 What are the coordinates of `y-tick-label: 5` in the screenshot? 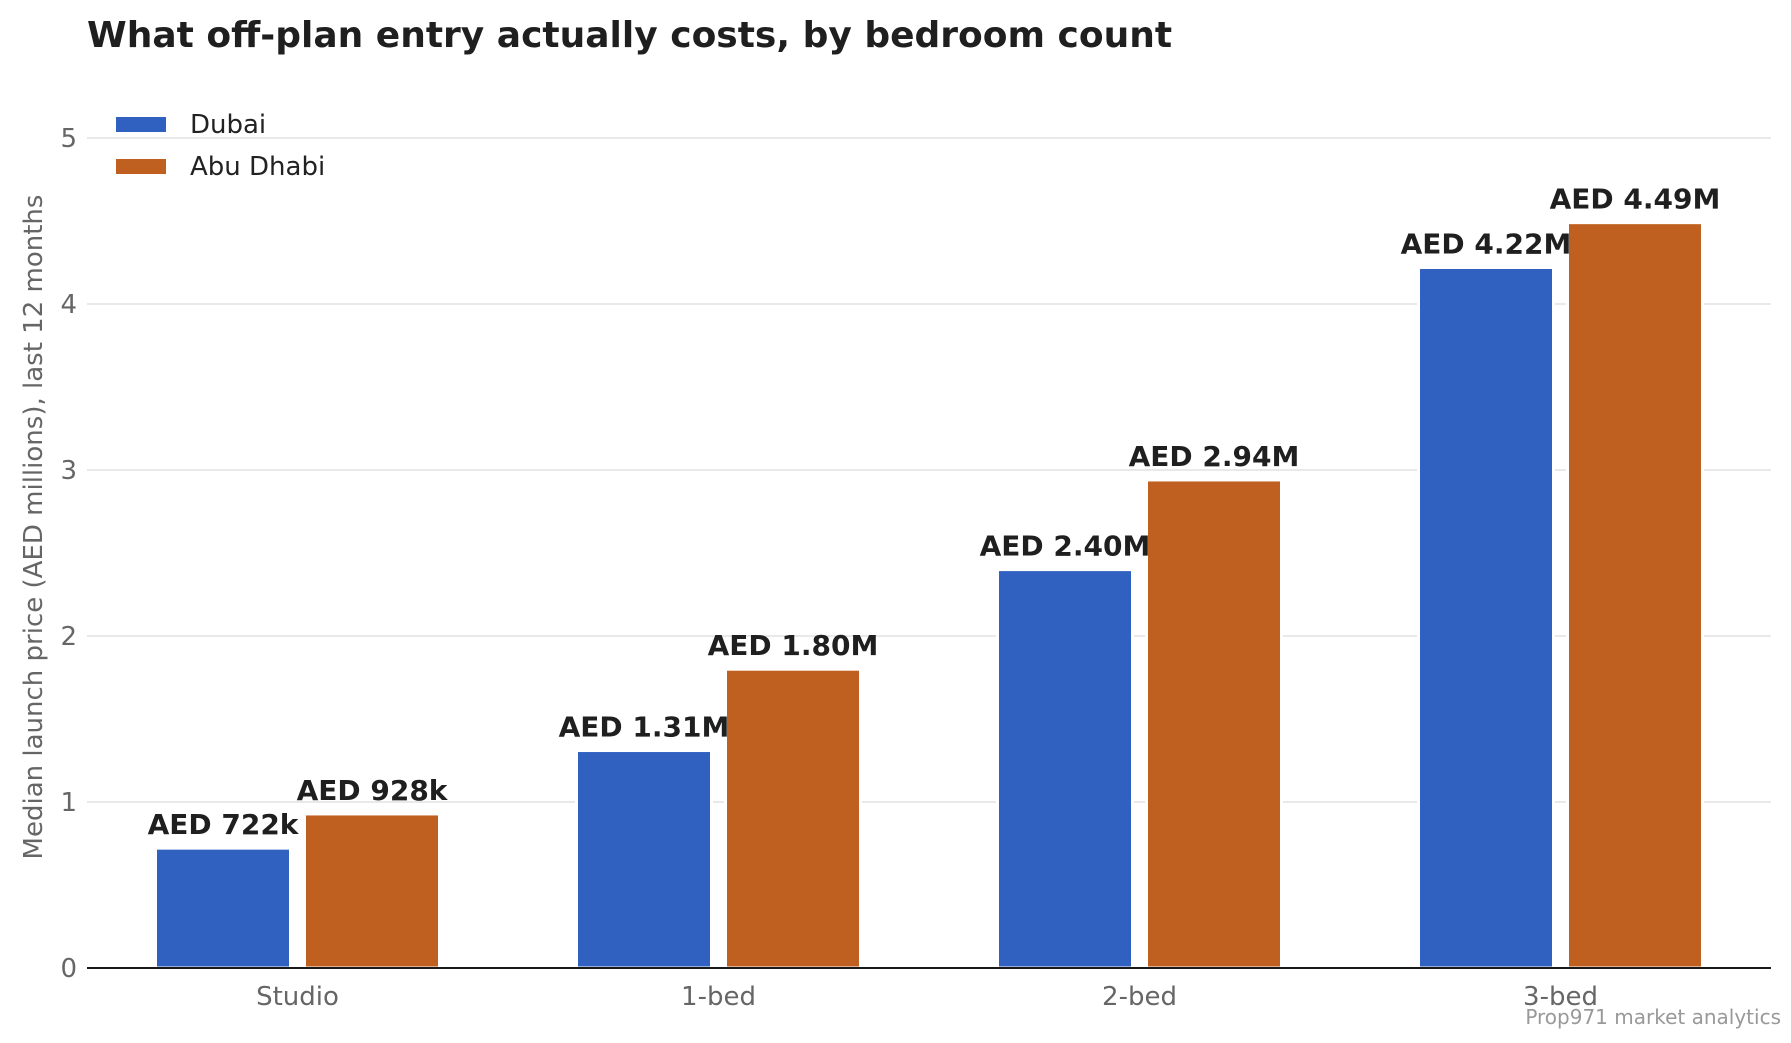 It's located at (68, 139).